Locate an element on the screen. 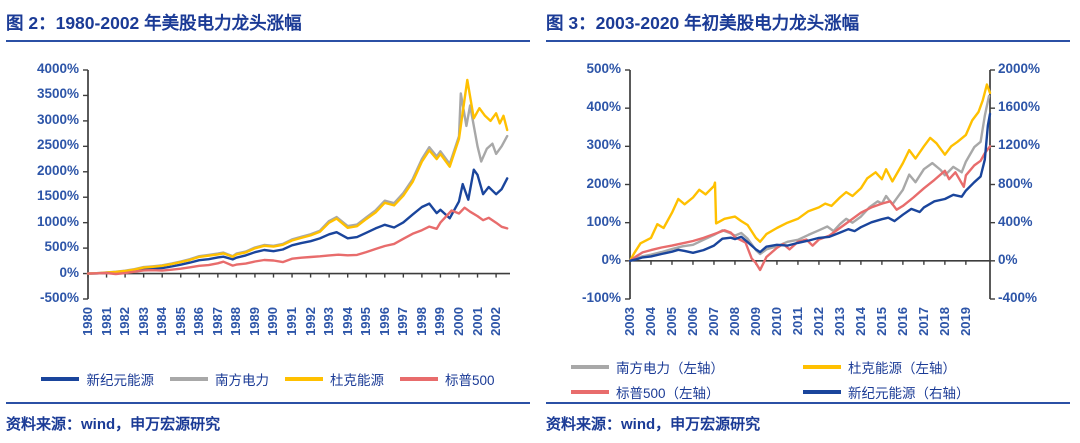 The image size is (1080, 443). figure-2-x-tick-label: 1981 is located at coordinates (106, 321).